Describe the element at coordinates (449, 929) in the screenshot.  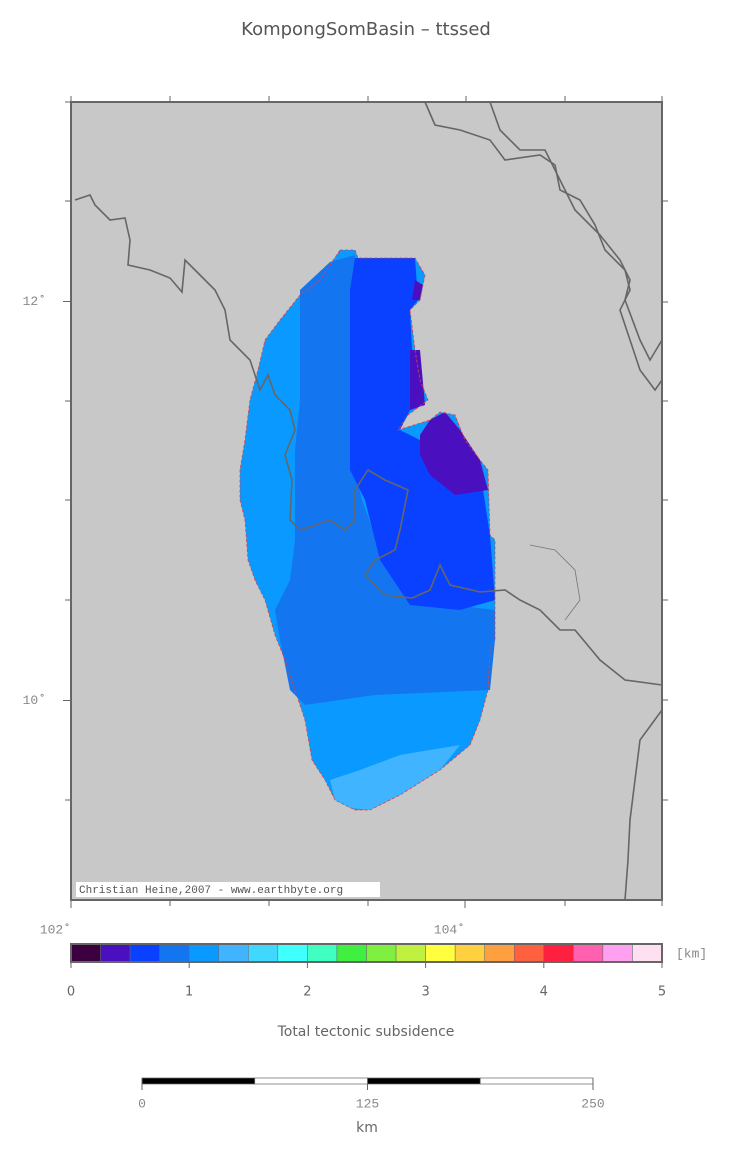
I see `x-tick-label: 104˚` at that location.